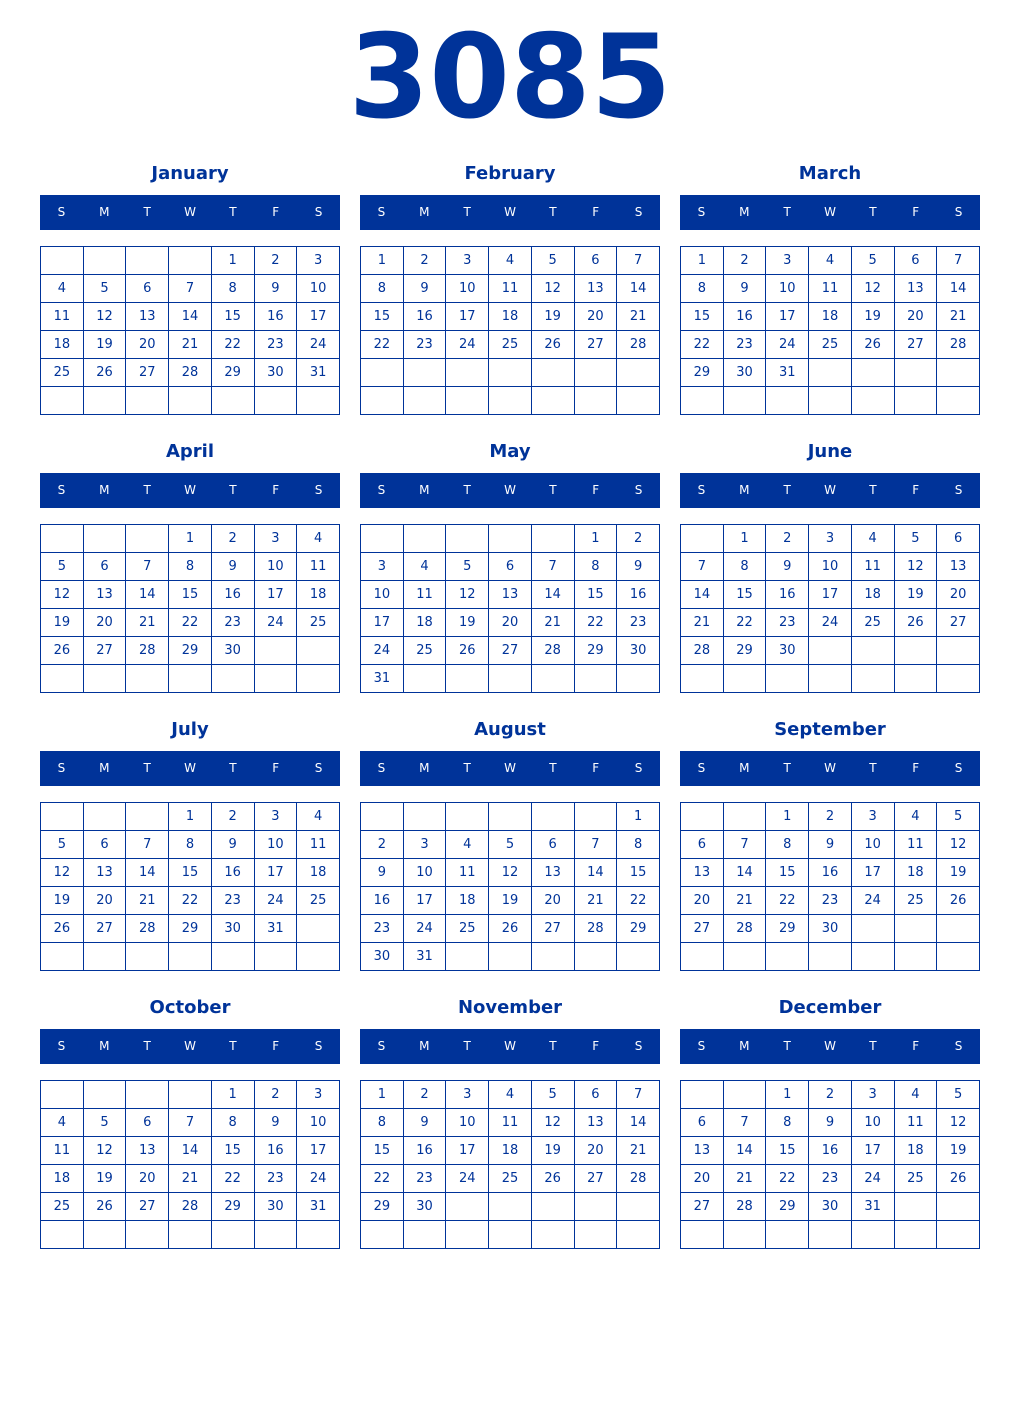  What do you see at coordinates (104, 1046) in the screenshot?
I see `weekday-label: M` at bounding box center [104, 1046].